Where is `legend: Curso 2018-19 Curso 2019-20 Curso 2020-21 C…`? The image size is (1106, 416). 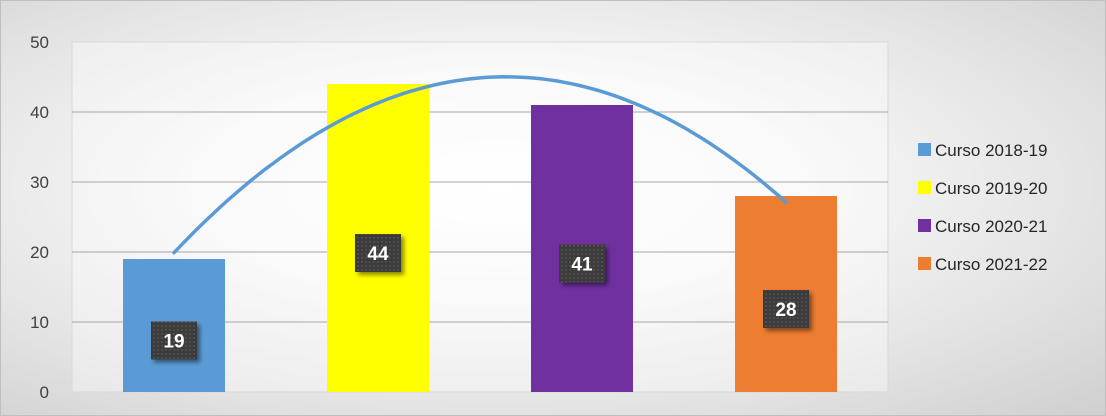
legend: Curso 2018-19 Curso 2019-20 Curso 2020-21 C… is located at coordinates (982, 207).